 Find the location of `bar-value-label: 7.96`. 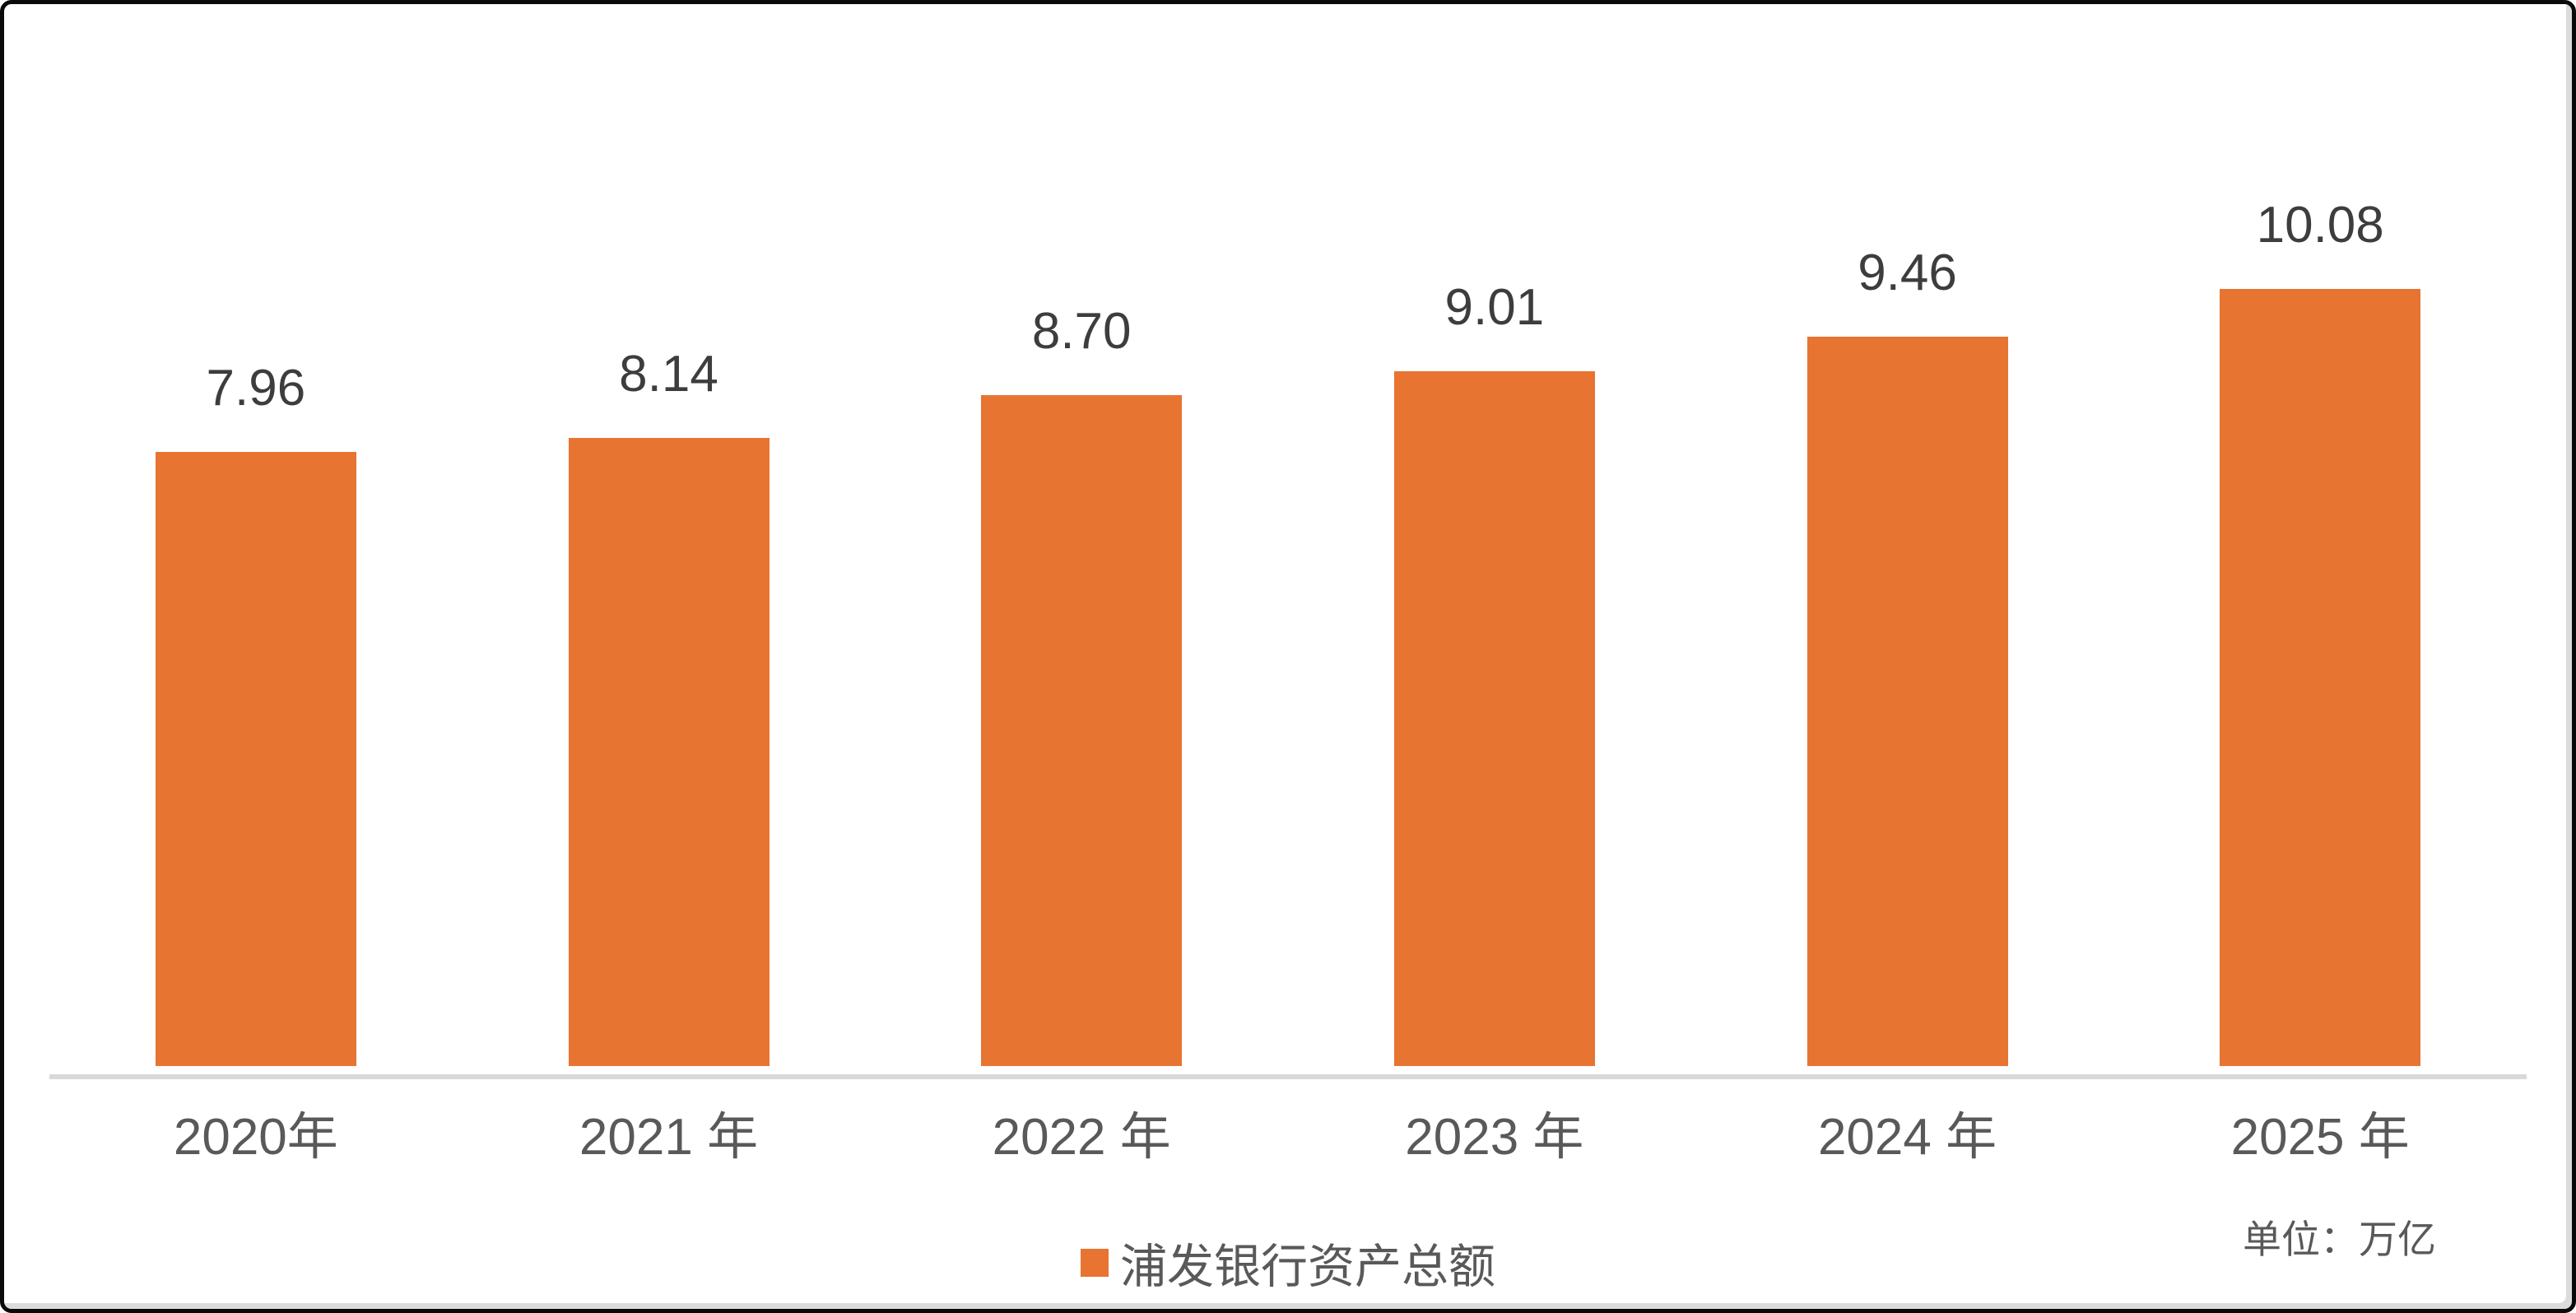

bar-value-label: 7.96 is located at coordinates (256, 388).